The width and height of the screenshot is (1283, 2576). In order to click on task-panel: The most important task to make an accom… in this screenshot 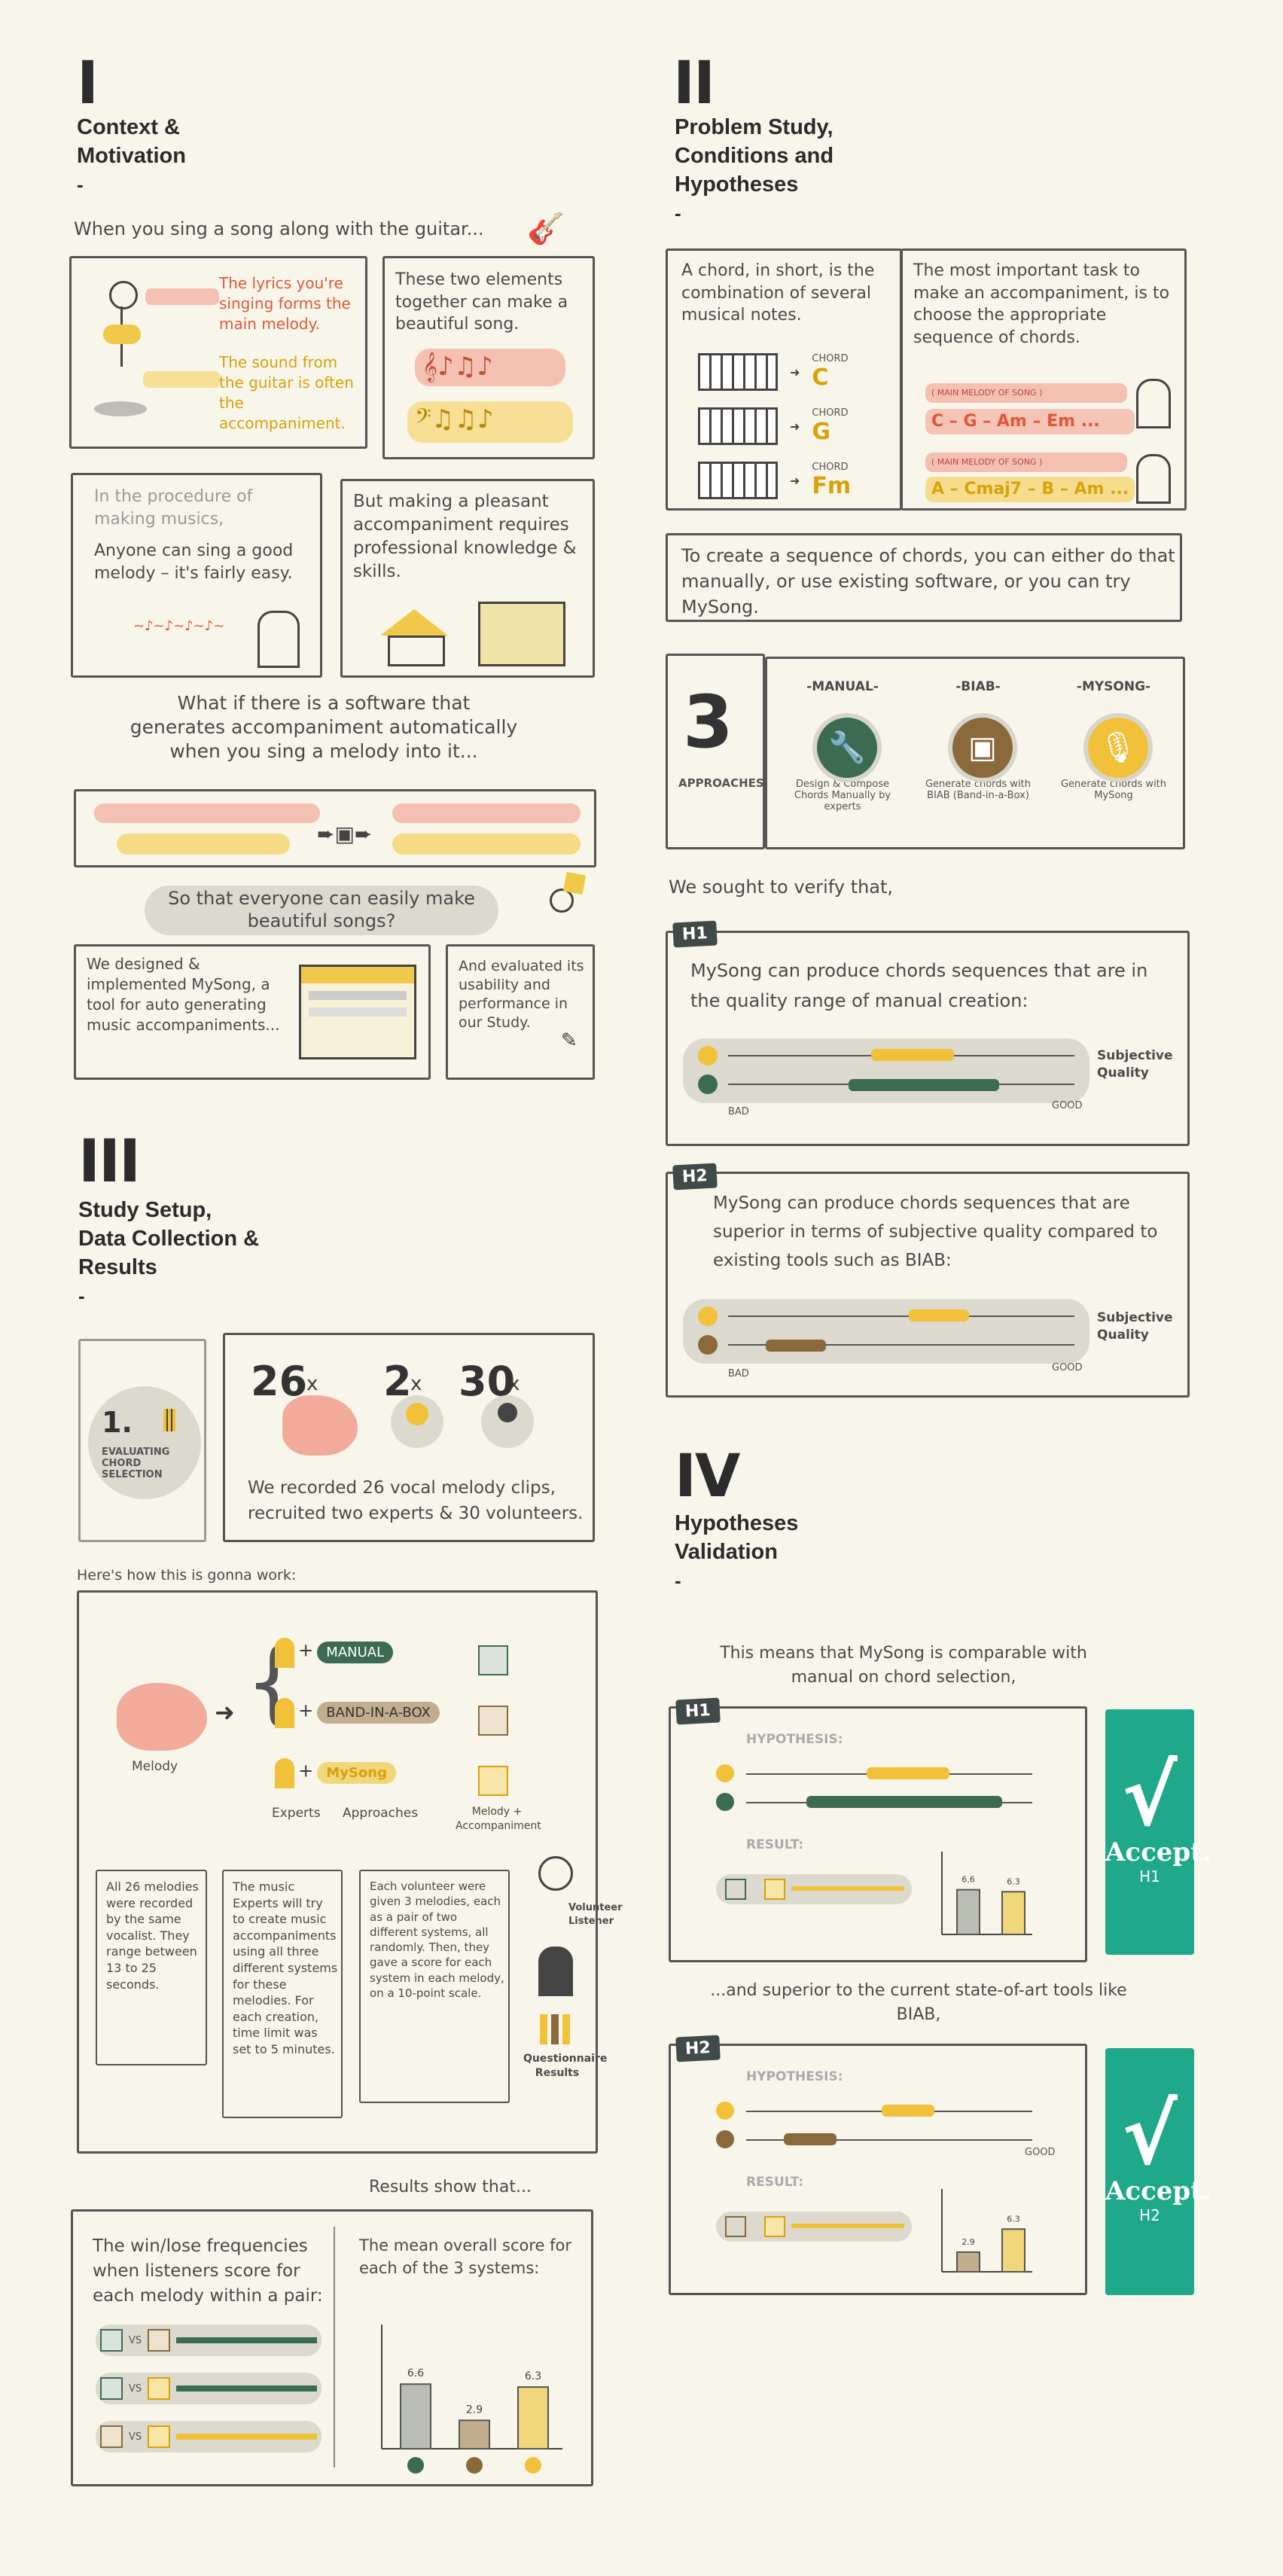, I will do `click(1044, 379)`.